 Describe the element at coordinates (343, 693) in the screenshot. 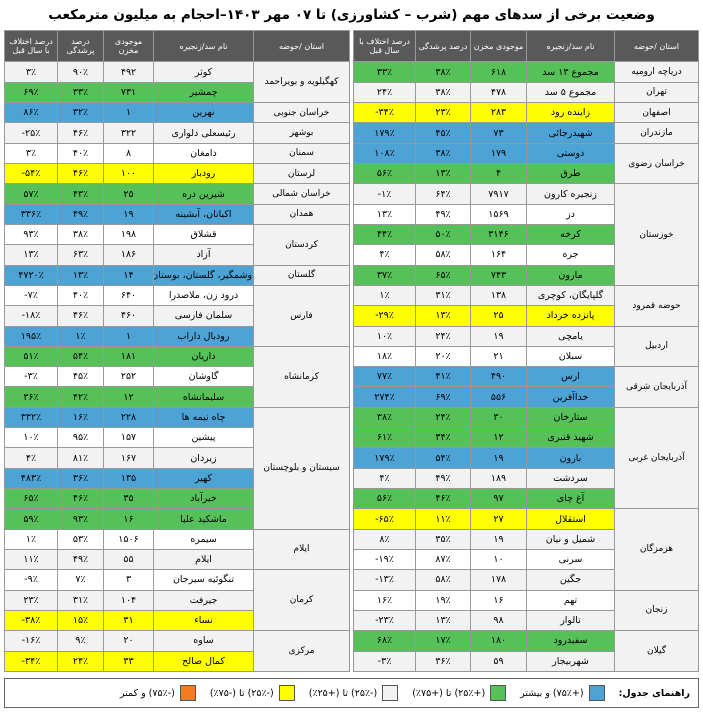

I see `legend-label: (-۲۵٪) تا (+۲۵٪)` at that location.